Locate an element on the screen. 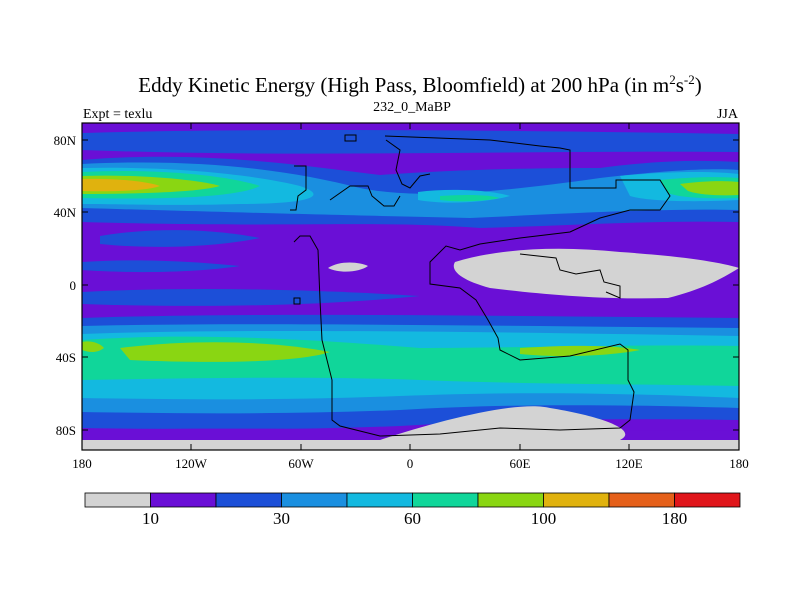 The height and width of the screenshot is (600, 800). lon-tick-label: 120E is located at coordinates (629, 463).